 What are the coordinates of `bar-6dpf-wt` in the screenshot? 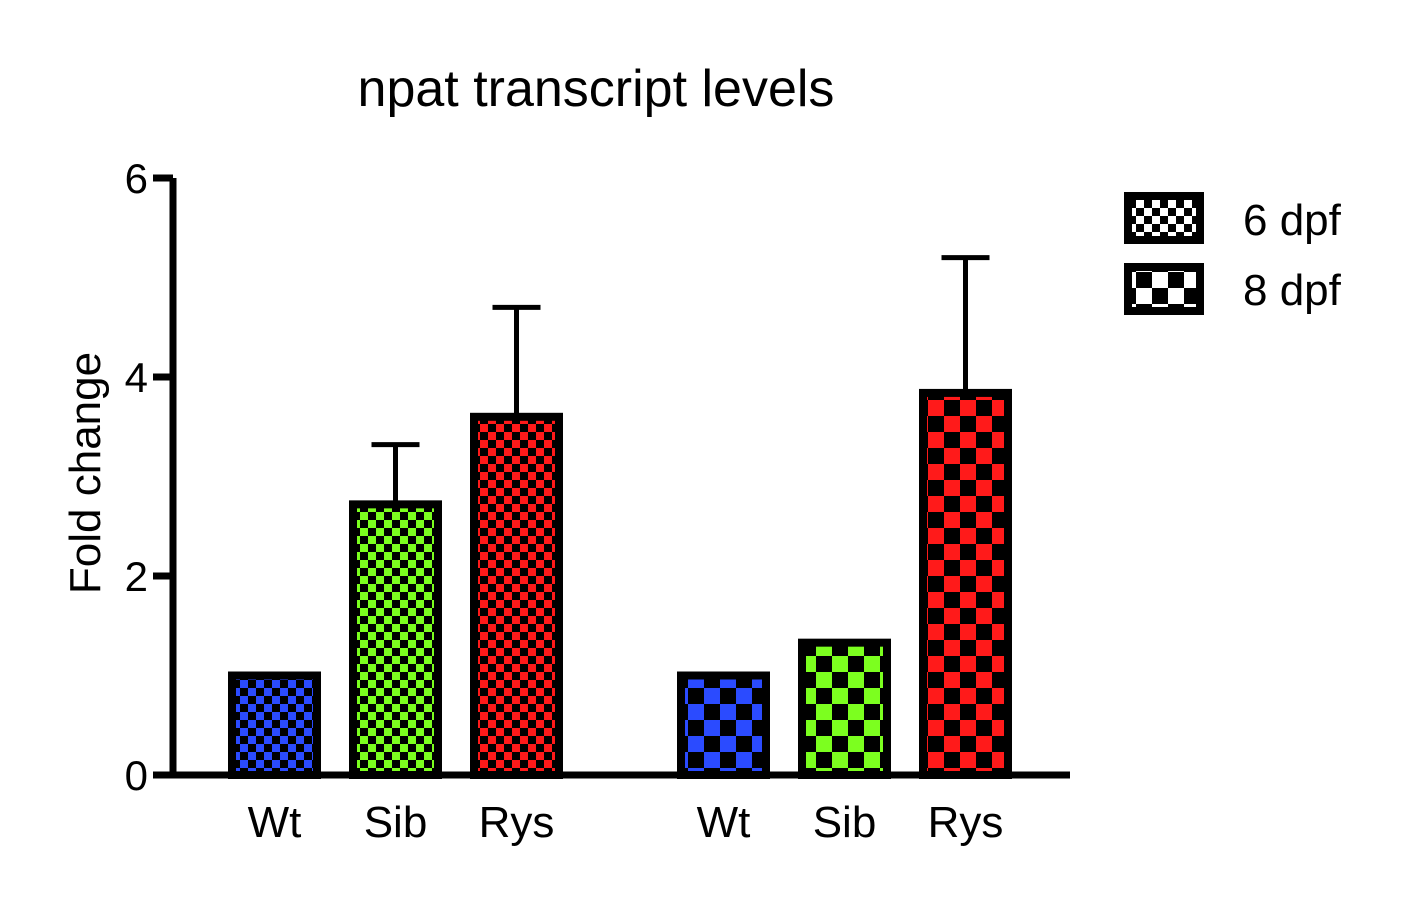 It's located at (274, 725).